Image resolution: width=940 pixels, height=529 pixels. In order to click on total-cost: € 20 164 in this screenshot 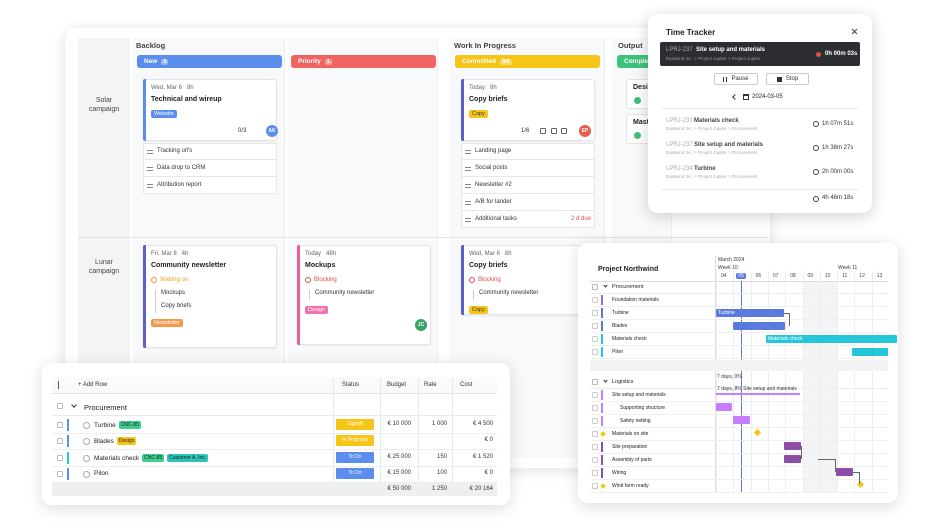, I will do `click(481, 489)`.